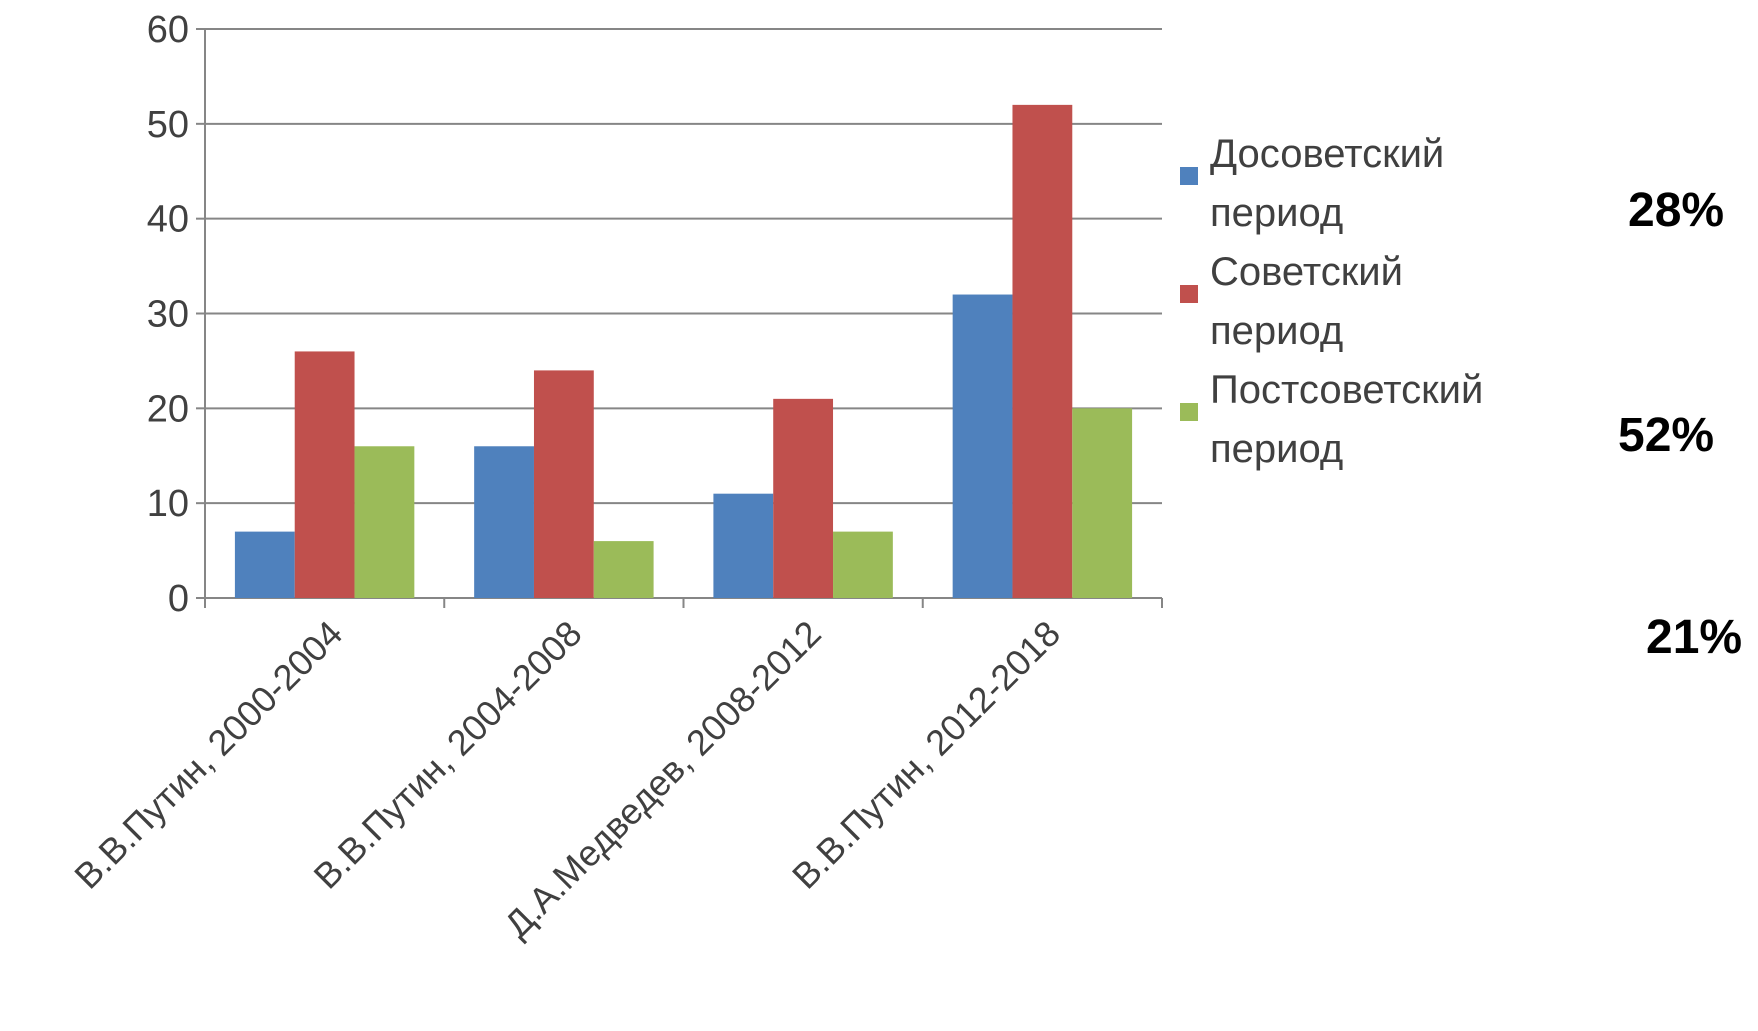  Describe the element at coordinates (1676, 210) in the screenshot. I see `percent-annotation-1: 28%` at that location.